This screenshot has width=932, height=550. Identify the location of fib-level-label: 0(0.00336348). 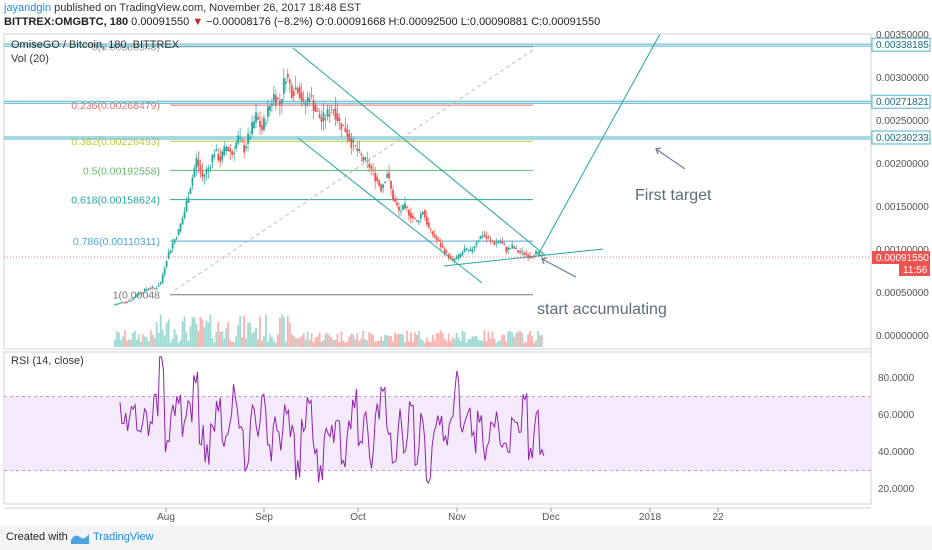
(126, 48).